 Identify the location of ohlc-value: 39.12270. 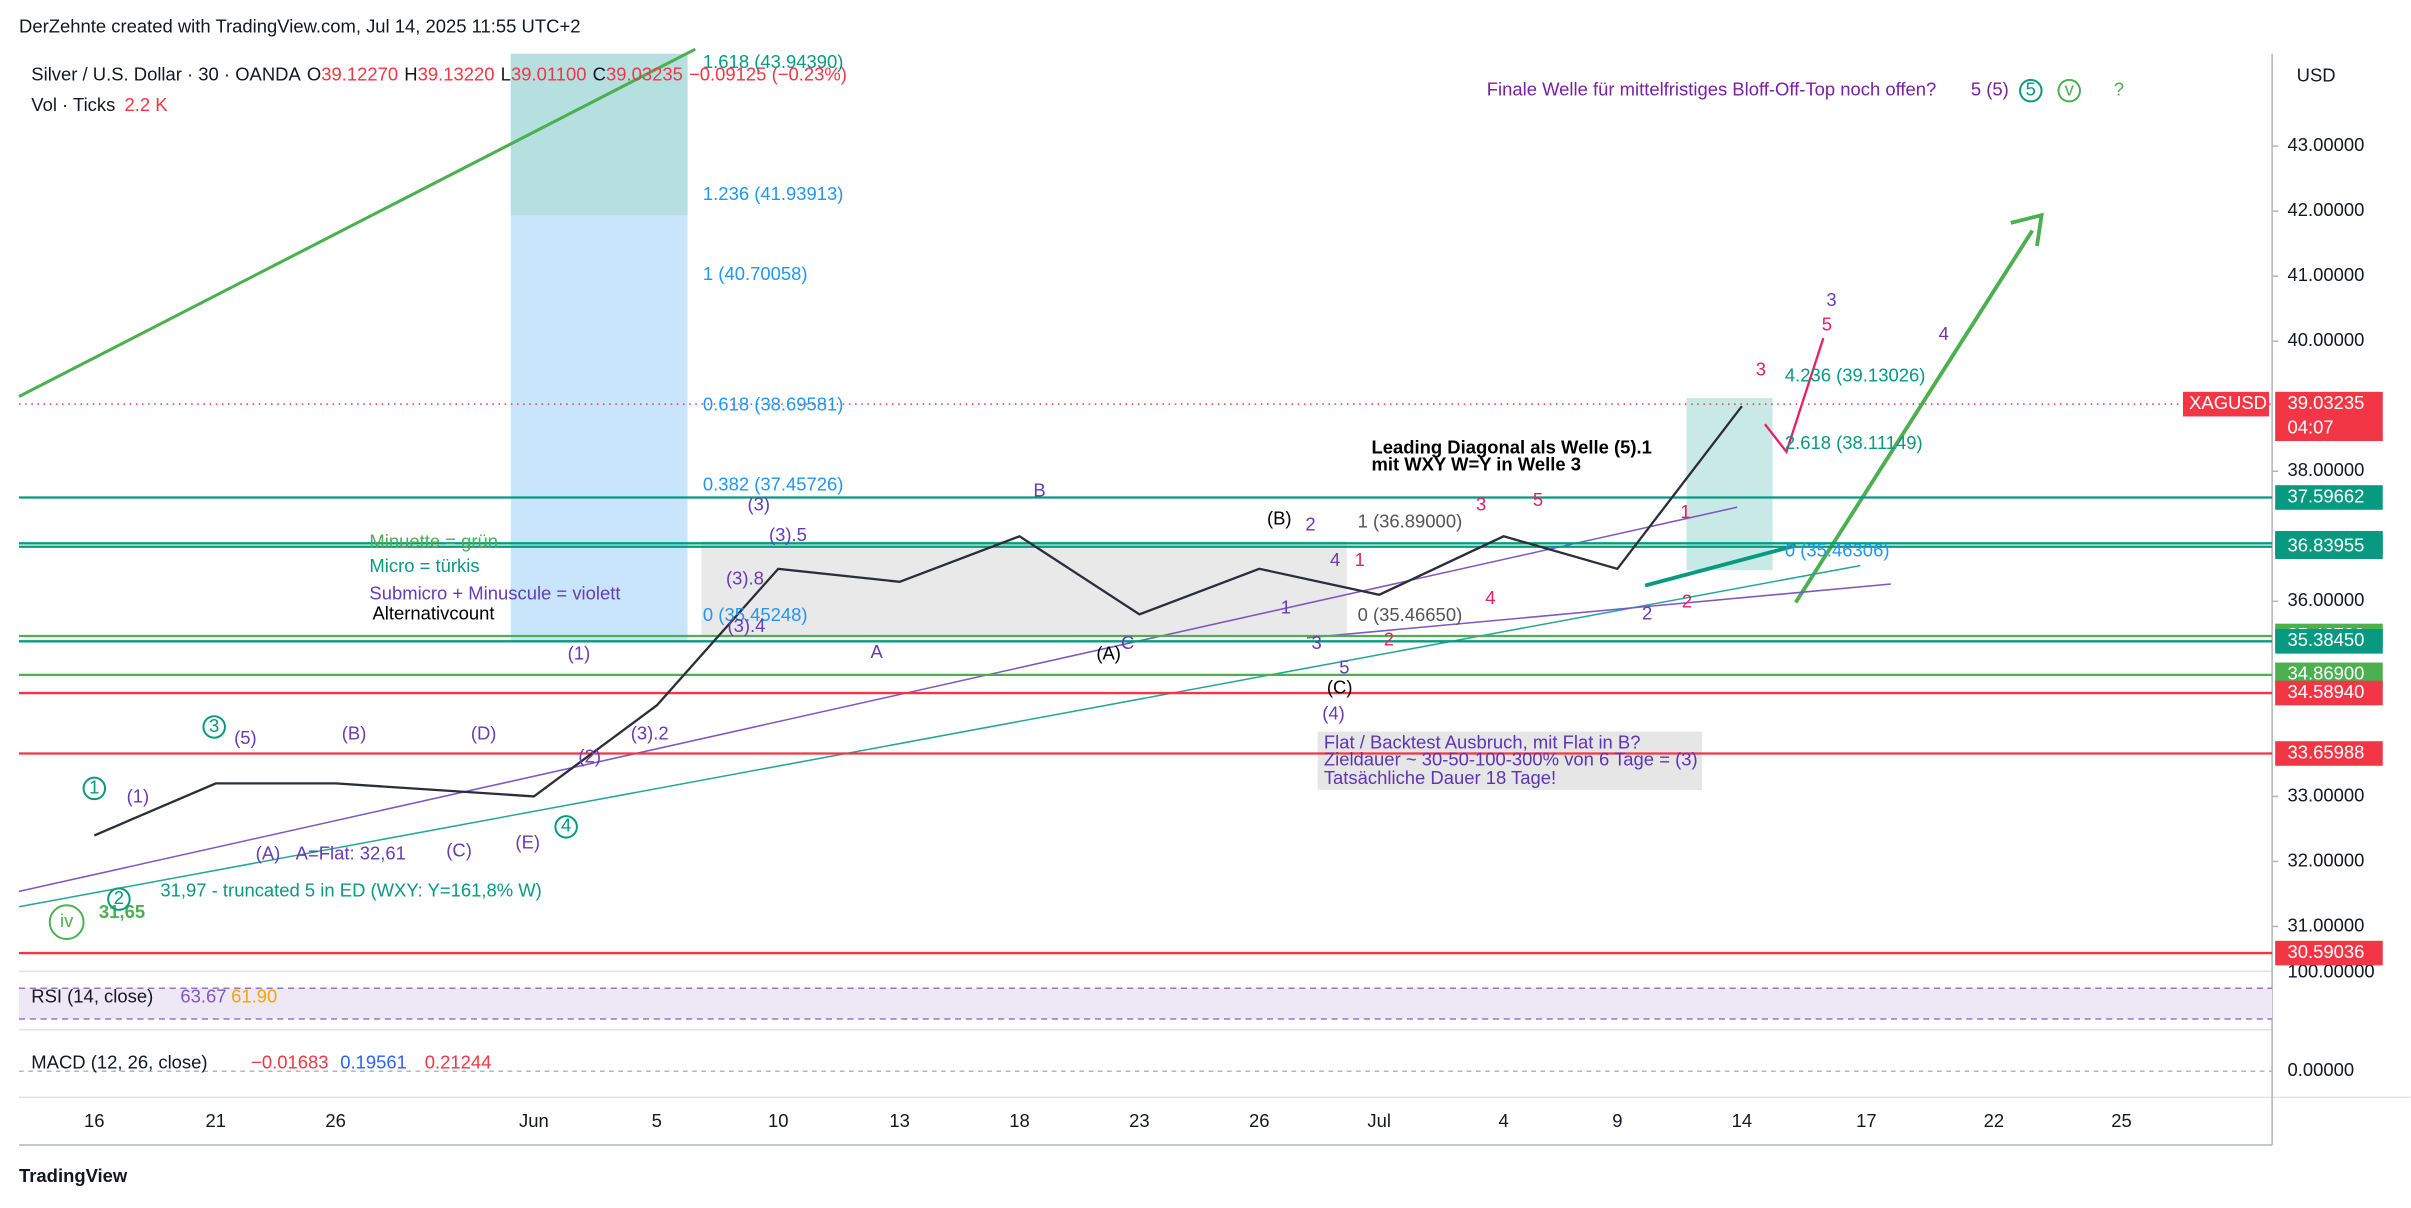
(359, 73).